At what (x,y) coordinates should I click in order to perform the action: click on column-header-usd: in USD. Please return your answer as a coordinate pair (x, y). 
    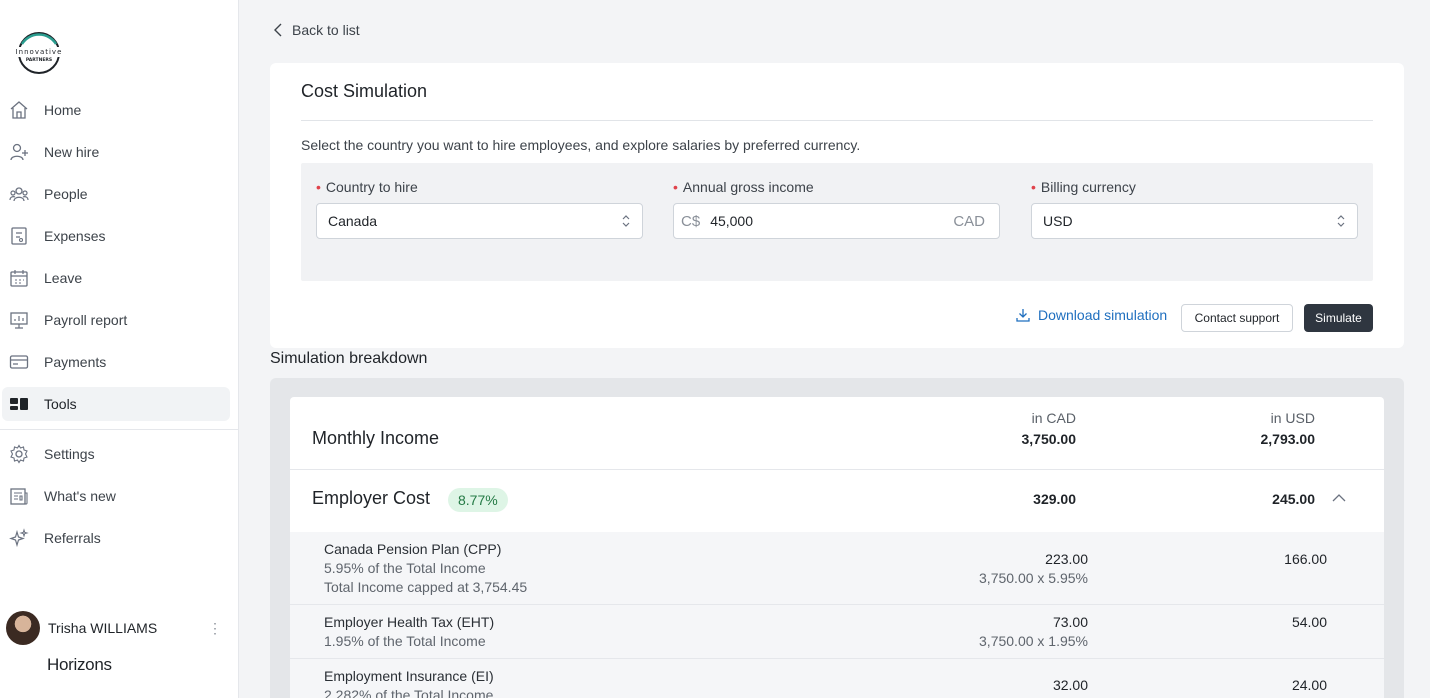
    Looking at the image, I should click on (1292, 418).